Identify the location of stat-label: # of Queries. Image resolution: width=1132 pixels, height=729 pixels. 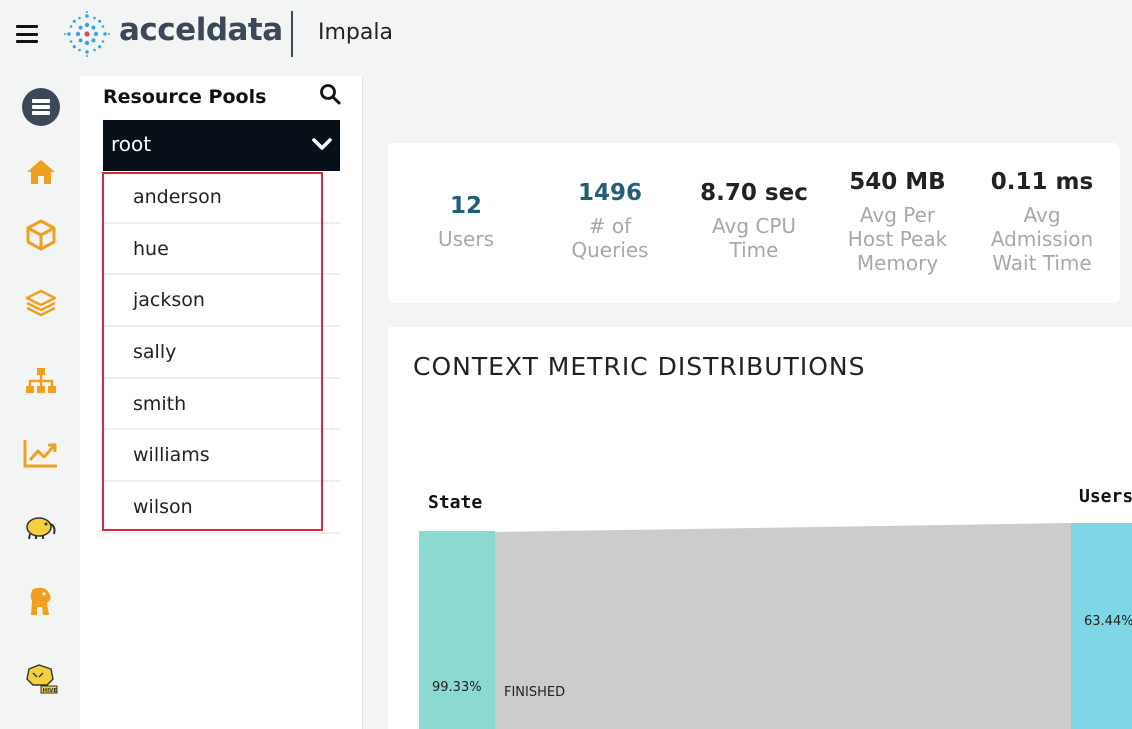
(610, 238).